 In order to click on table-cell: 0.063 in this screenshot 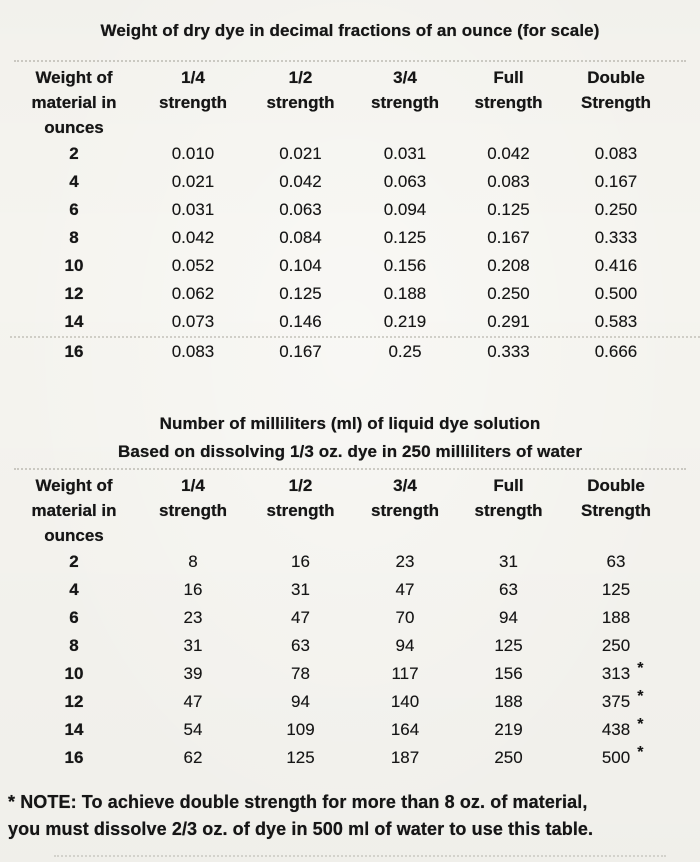, I will do `click(405, 181)`.